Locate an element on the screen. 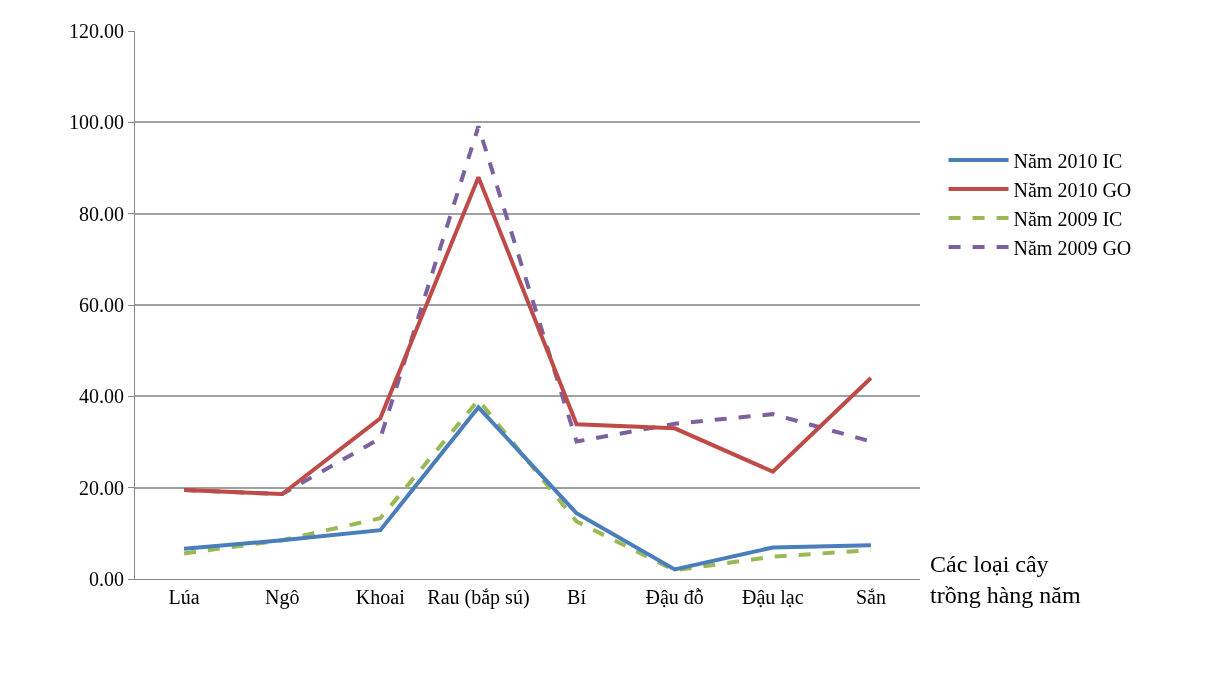 This screenshot has height=691, width=1217. x-tick-label: Rau (bắp sú) is located at coordinates (478, 597).